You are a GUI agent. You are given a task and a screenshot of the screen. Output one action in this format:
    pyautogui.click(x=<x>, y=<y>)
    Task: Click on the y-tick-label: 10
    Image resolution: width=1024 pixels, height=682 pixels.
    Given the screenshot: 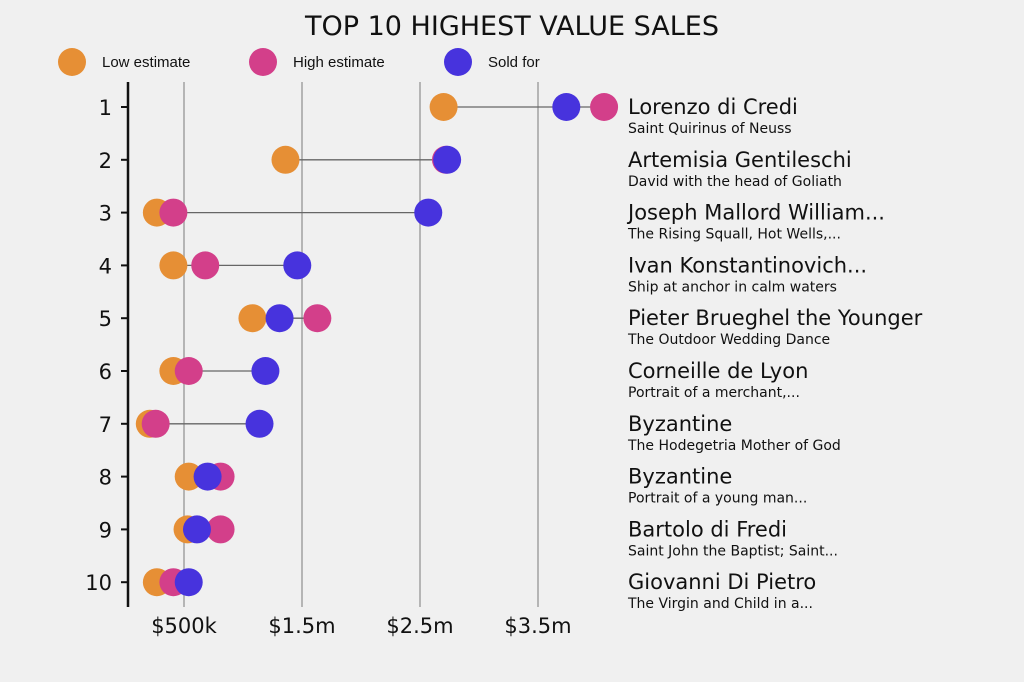 What is the action you would take?
    pyautogui.click(x=98, y=583)
    